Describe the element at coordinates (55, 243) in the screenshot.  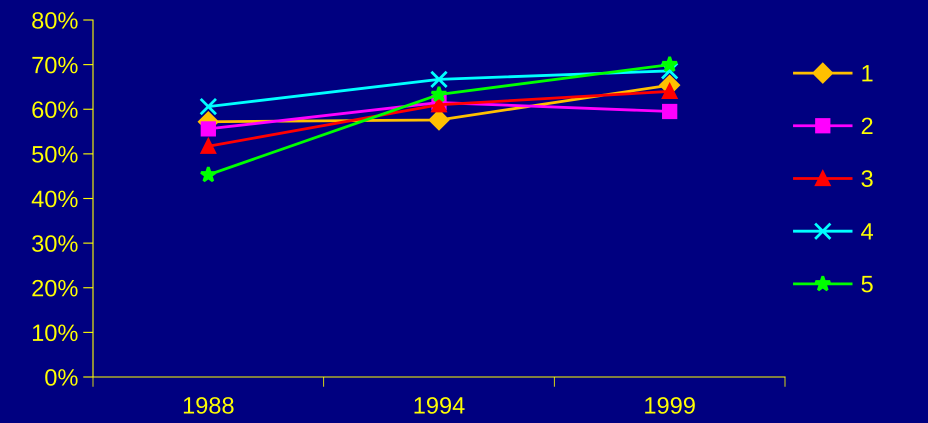
I see `y-tick-label: 30%` at that location.